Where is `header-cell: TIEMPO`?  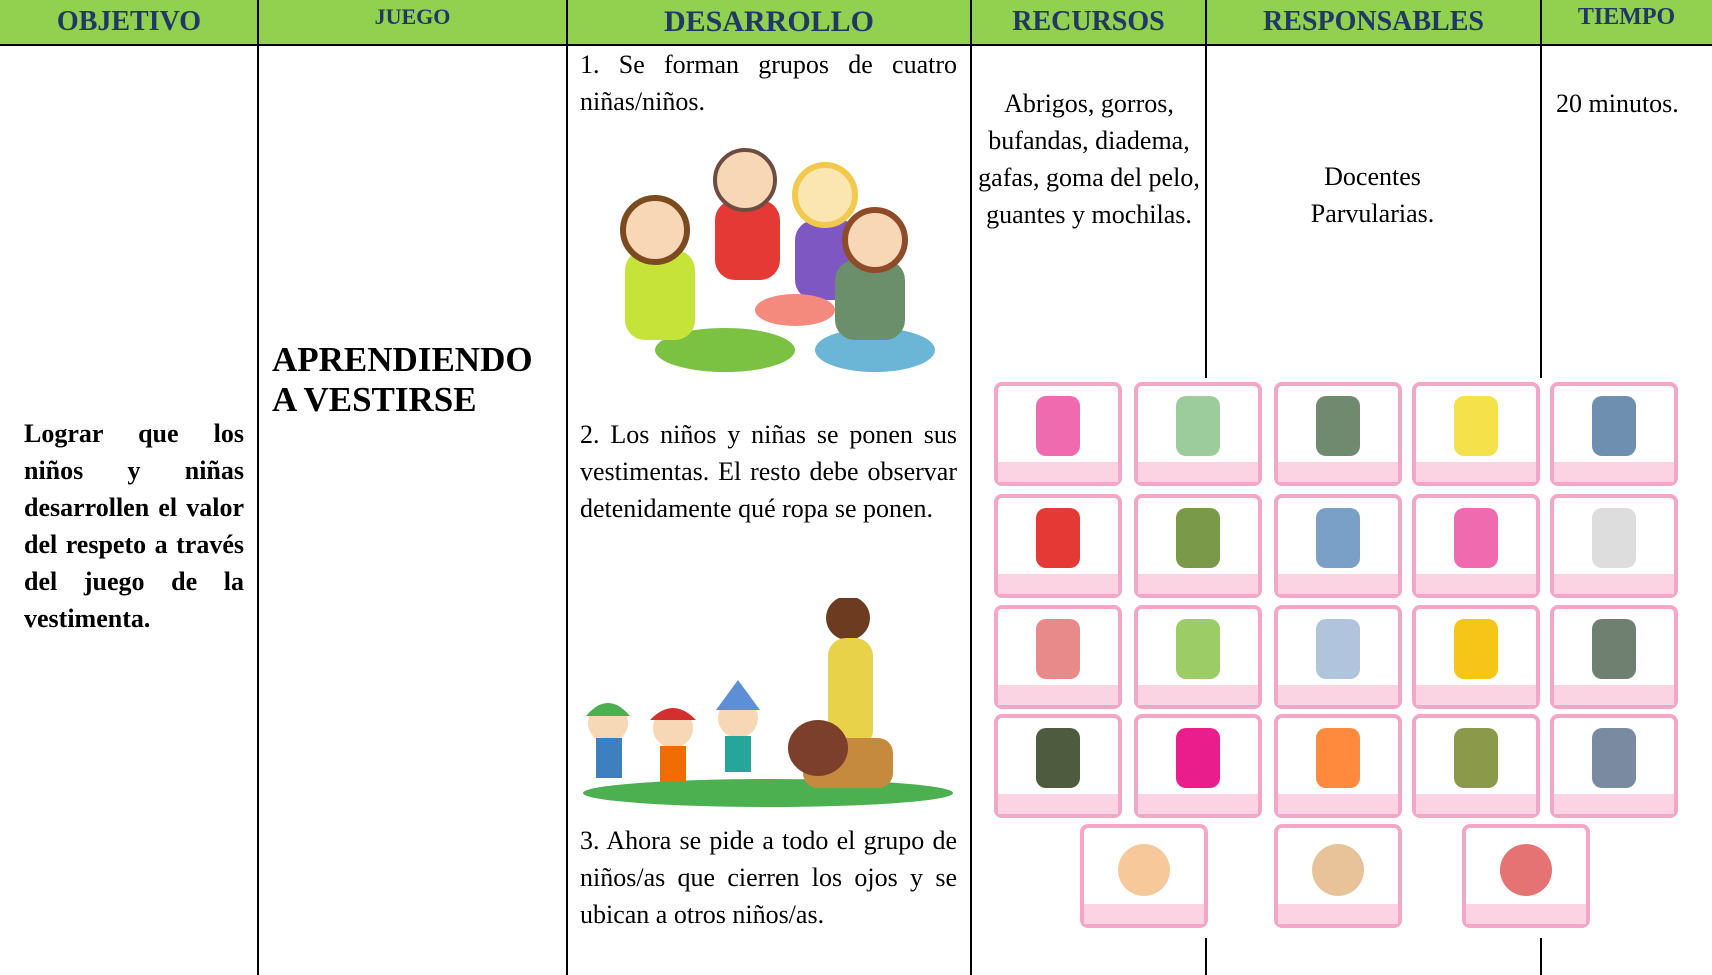 header-cell: TIEMPO is located at coordinates (1626, 23).